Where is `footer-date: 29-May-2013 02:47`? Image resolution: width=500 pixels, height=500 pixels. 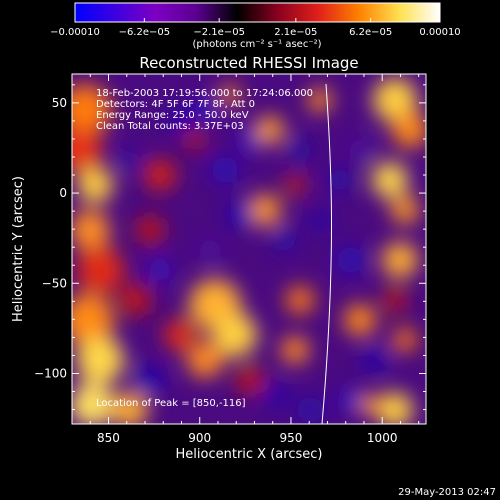
footer-date: 29-May-2013 02:47 is located at coordinates (447, 492).